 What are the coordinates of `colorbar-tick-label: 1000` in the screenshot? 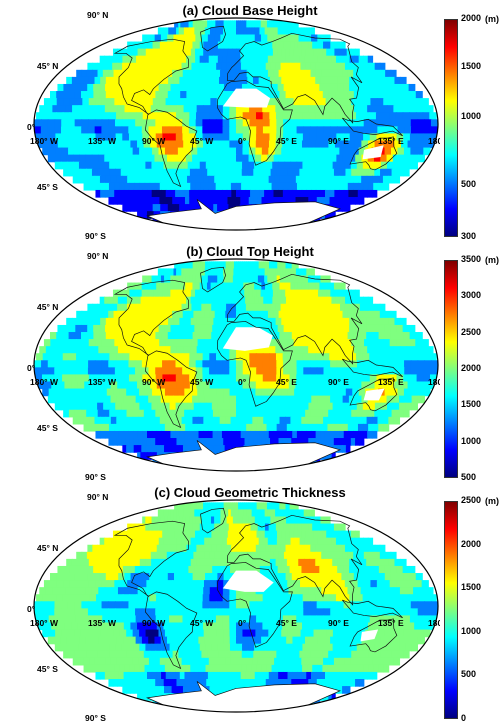 It's located at (471, 440).